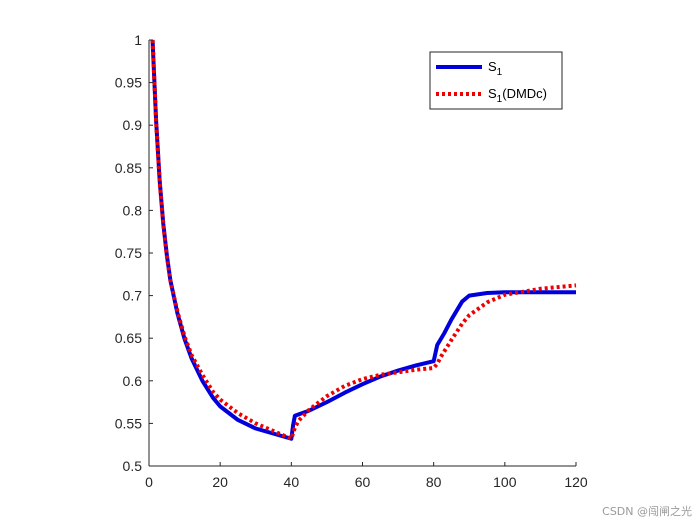 The height and width of the screenshot is (525, 700). Describe the element at coordinates (128, 253) in the screenshot. I see `y-tick-label: 0.75` at that location.